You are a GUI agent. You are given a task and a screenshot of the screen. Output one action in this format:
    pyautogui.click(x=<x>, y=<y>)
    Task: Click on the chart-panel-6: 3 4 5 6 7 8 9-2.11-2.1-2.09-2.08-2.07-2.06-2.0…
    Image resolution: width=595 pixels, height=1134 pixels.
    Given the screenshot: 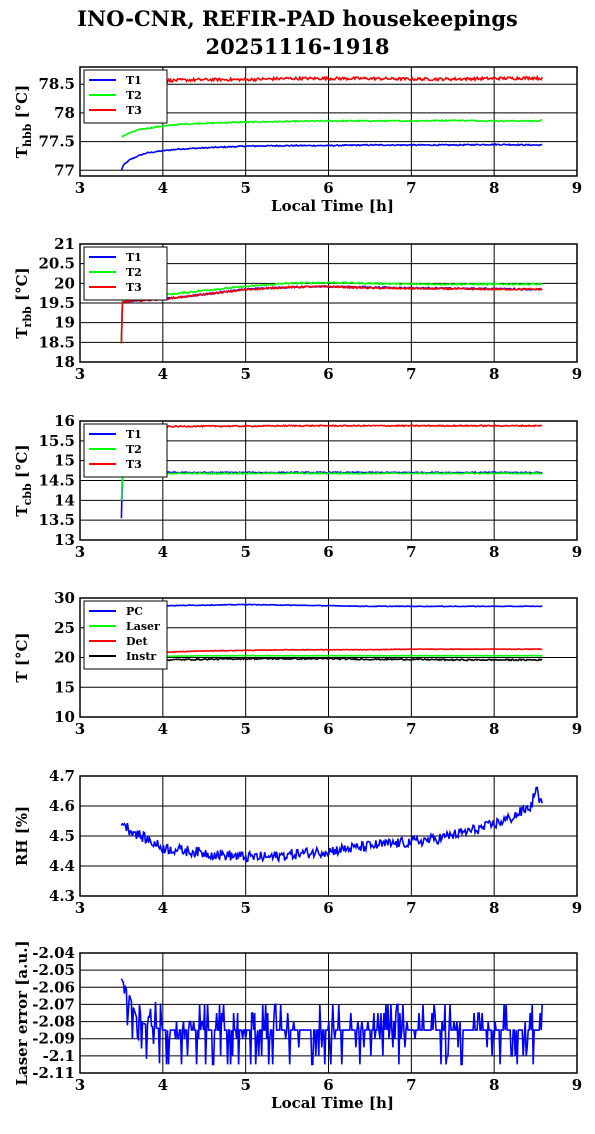 What is the action you would take?
    pyautogui.click(x=297, y=1026)
    